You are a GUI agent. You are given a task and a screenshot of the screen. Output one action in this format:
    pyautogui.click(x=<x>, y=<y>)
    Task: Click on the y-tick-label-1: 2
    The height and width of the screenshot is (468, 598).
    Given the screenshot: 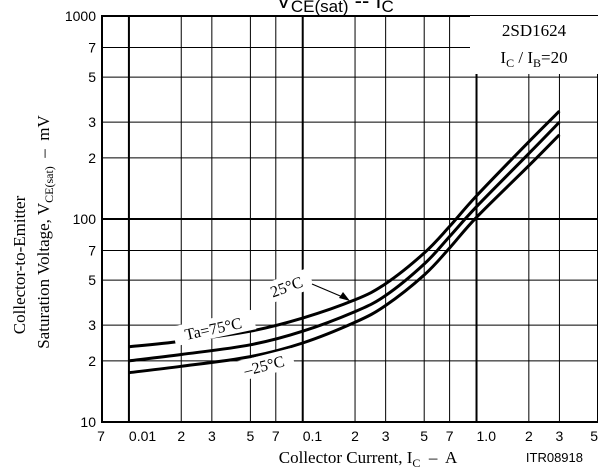 What is the action you would take?
    pyautogui.click(x=92, y=361)
    